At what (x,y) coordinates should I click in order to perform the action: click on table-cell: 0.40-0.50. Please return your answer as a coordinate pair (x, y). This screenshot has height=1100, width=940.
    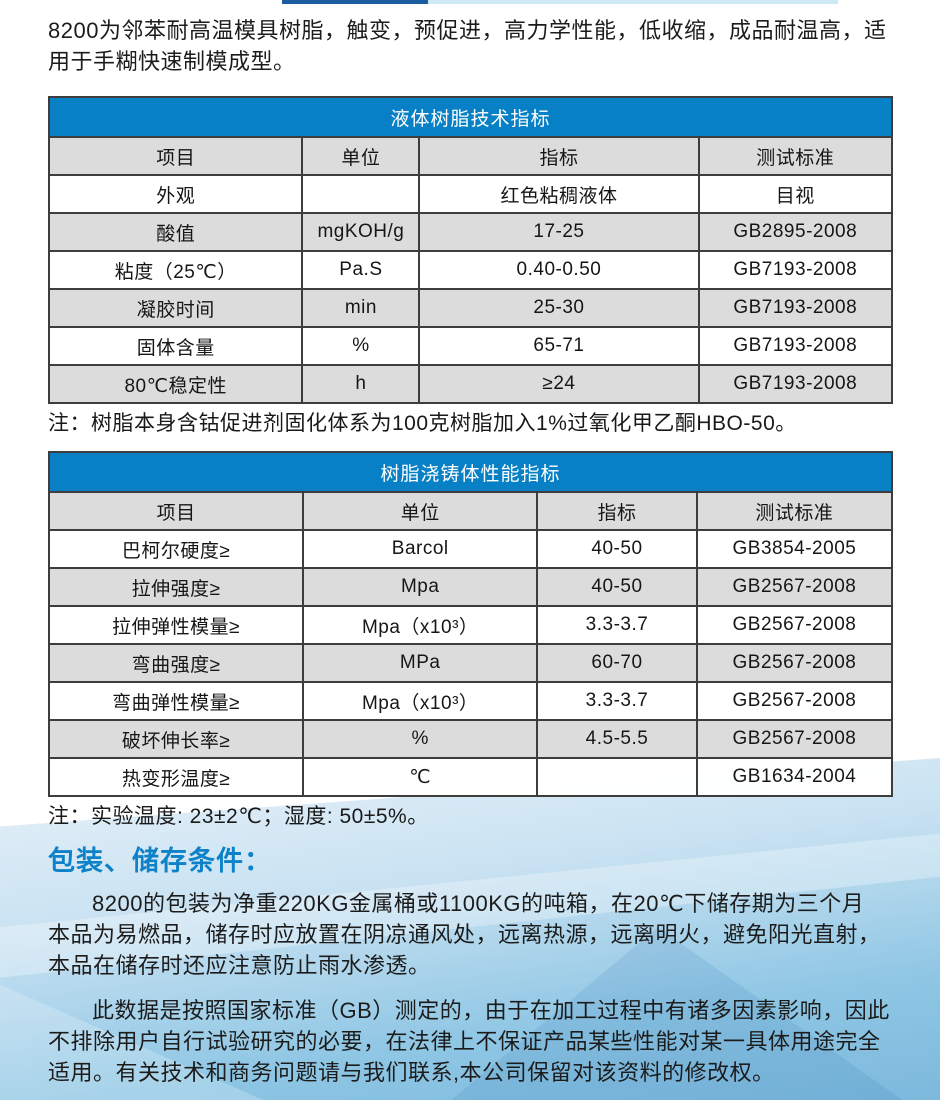
    Looking at the image, I should click on (557, 270).